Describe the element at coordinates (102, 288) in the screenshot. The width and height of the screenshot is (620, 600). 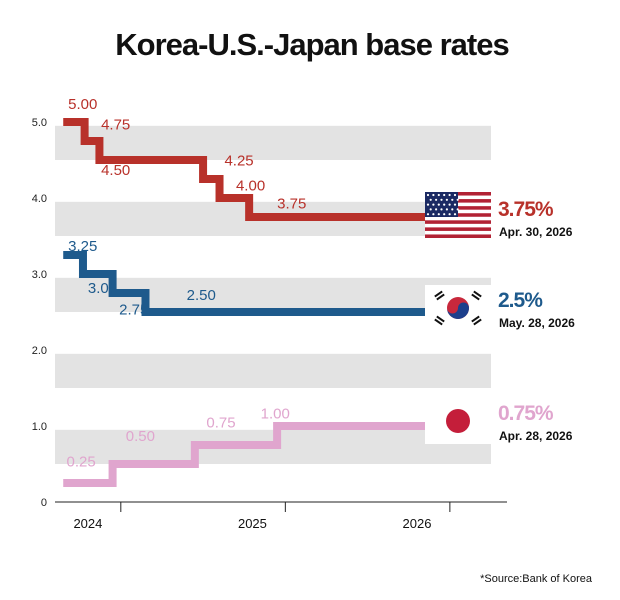
I see `korea-rate-label: 3.00` at that location.